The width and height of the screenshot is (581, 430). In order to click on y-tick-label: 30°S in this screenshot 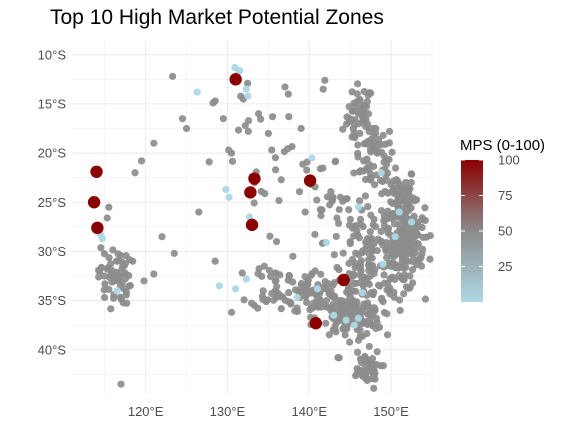, I will do `click(52, 251)`.